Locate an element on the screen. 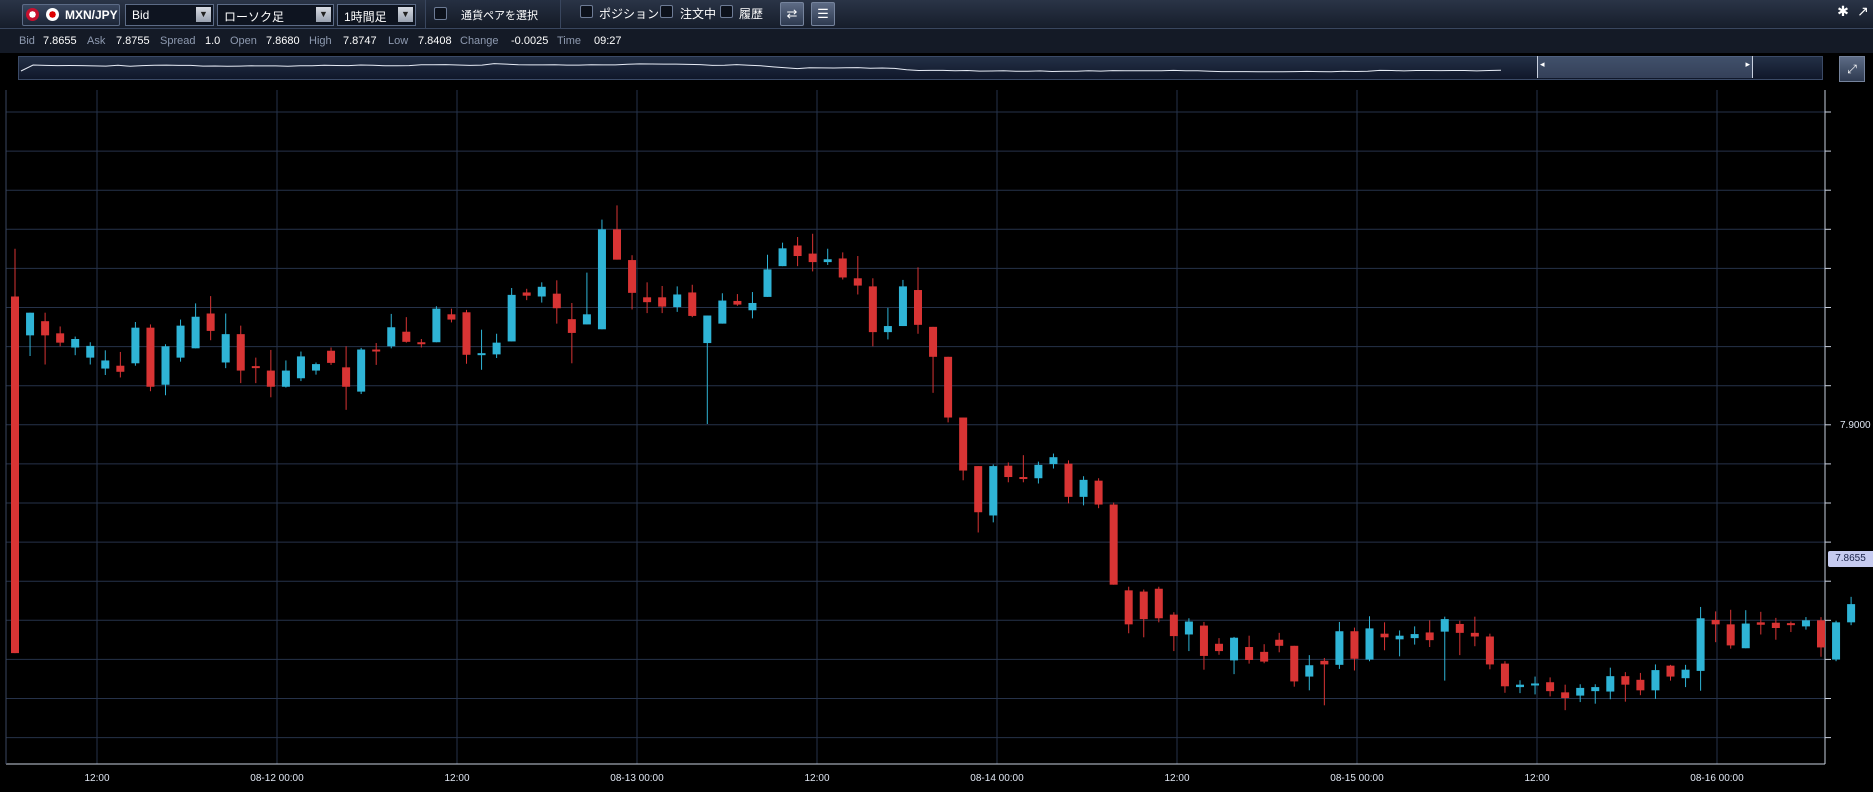 The image size is (1873, 792). chart-list-icon: ☰ is located at coordinates (823, 14).